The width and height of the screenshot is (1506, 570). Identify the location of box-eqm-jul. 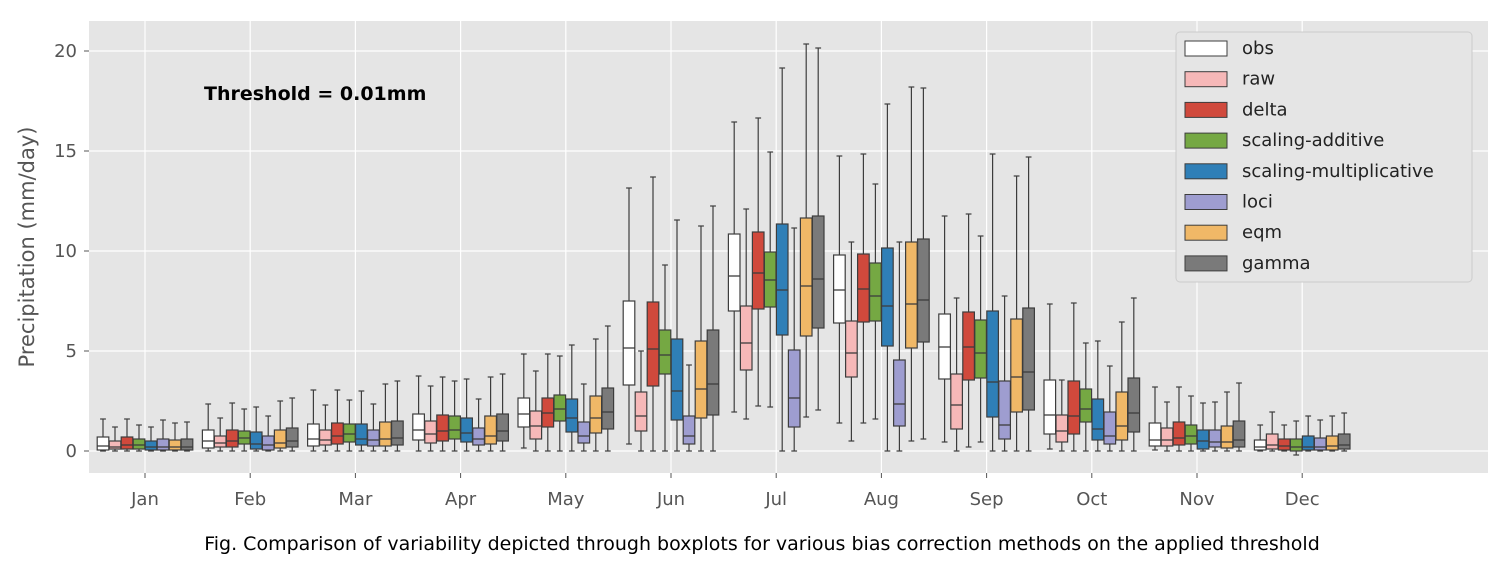
(806, 230).